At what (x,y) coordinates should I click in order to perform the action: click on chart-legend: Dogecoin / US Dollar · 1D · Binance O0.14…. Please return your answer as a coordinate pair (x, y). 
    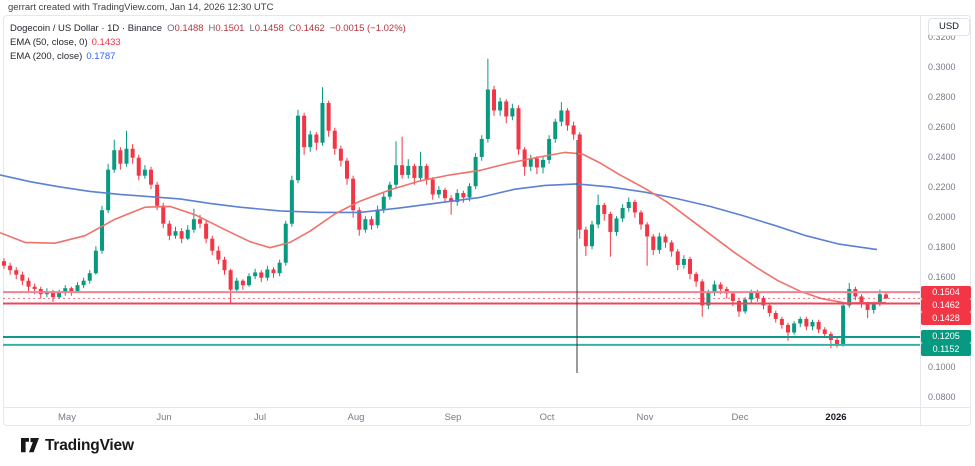
    Looking at the image, I should click on (208, 43).